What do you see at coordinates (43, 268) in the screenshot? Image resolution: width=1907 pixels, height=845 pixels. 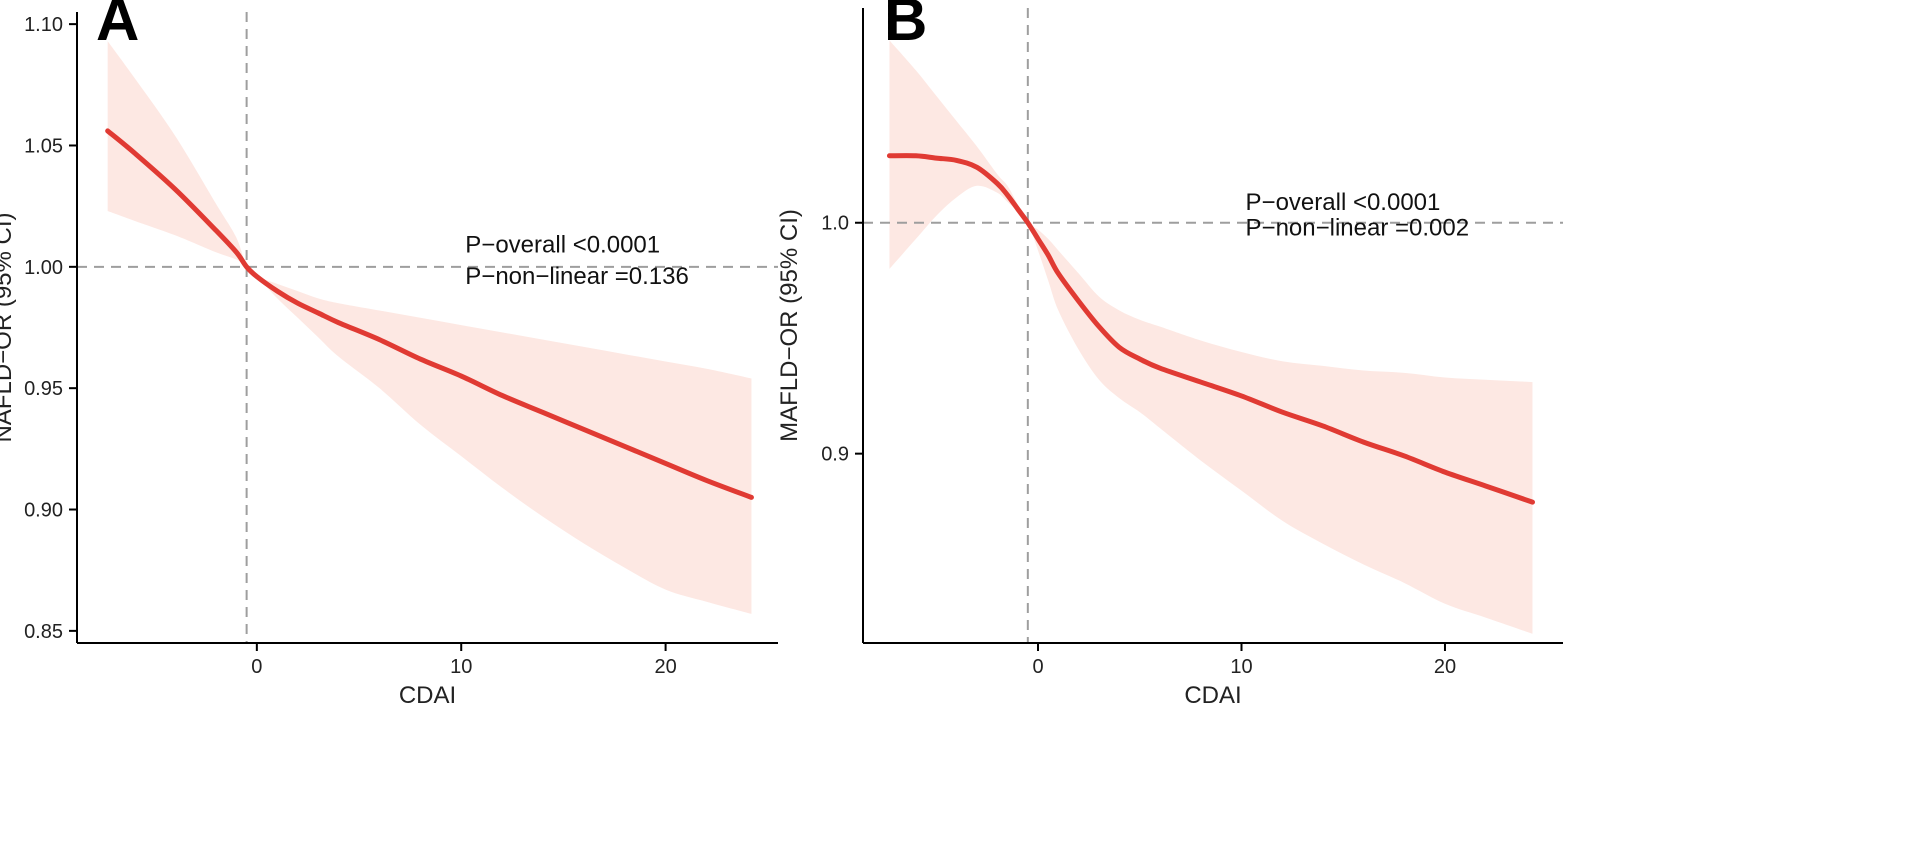 I see `y-tick-label: 1.00` at bounding box center [43, 268].